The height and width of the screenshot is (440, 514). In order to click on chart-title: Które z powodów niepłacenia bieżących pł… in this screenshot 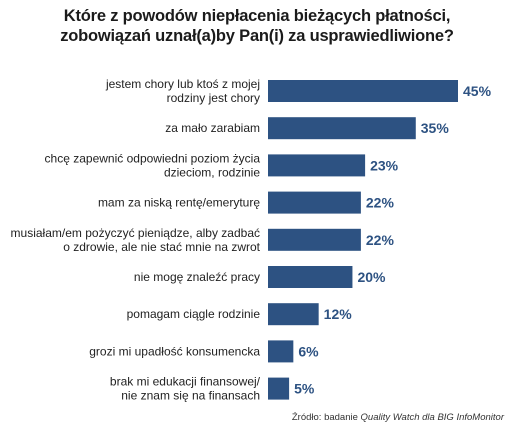, I will do `click(257, 26)`.